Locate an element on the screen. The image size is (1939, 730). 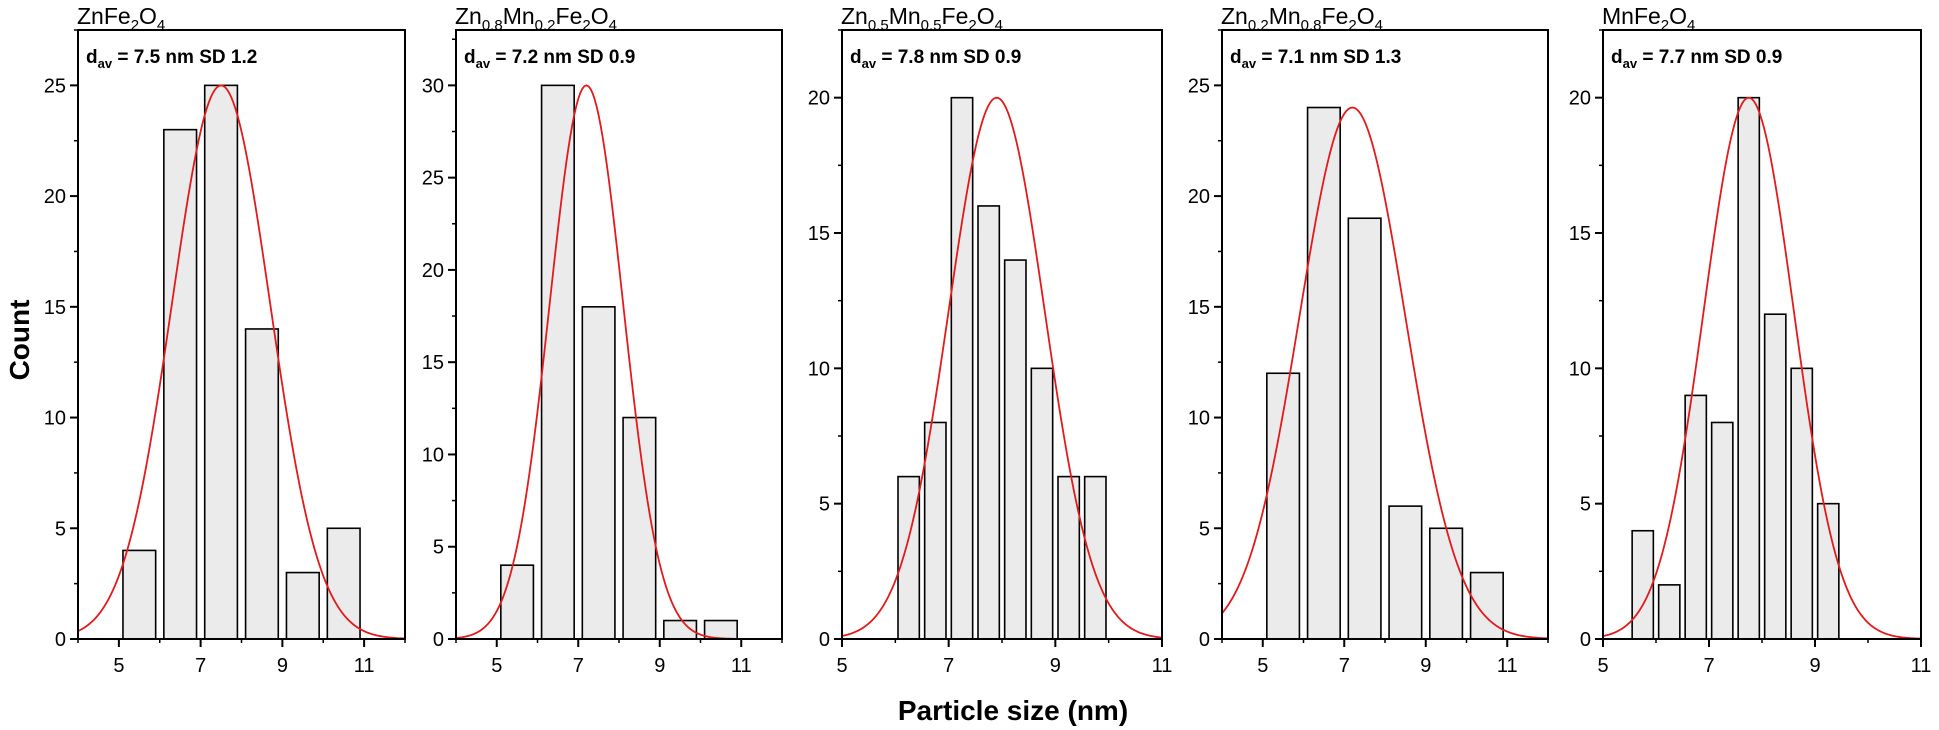
annotation-value: = 7.8 nm SD 0.9 is located at coordinates (948, 57).